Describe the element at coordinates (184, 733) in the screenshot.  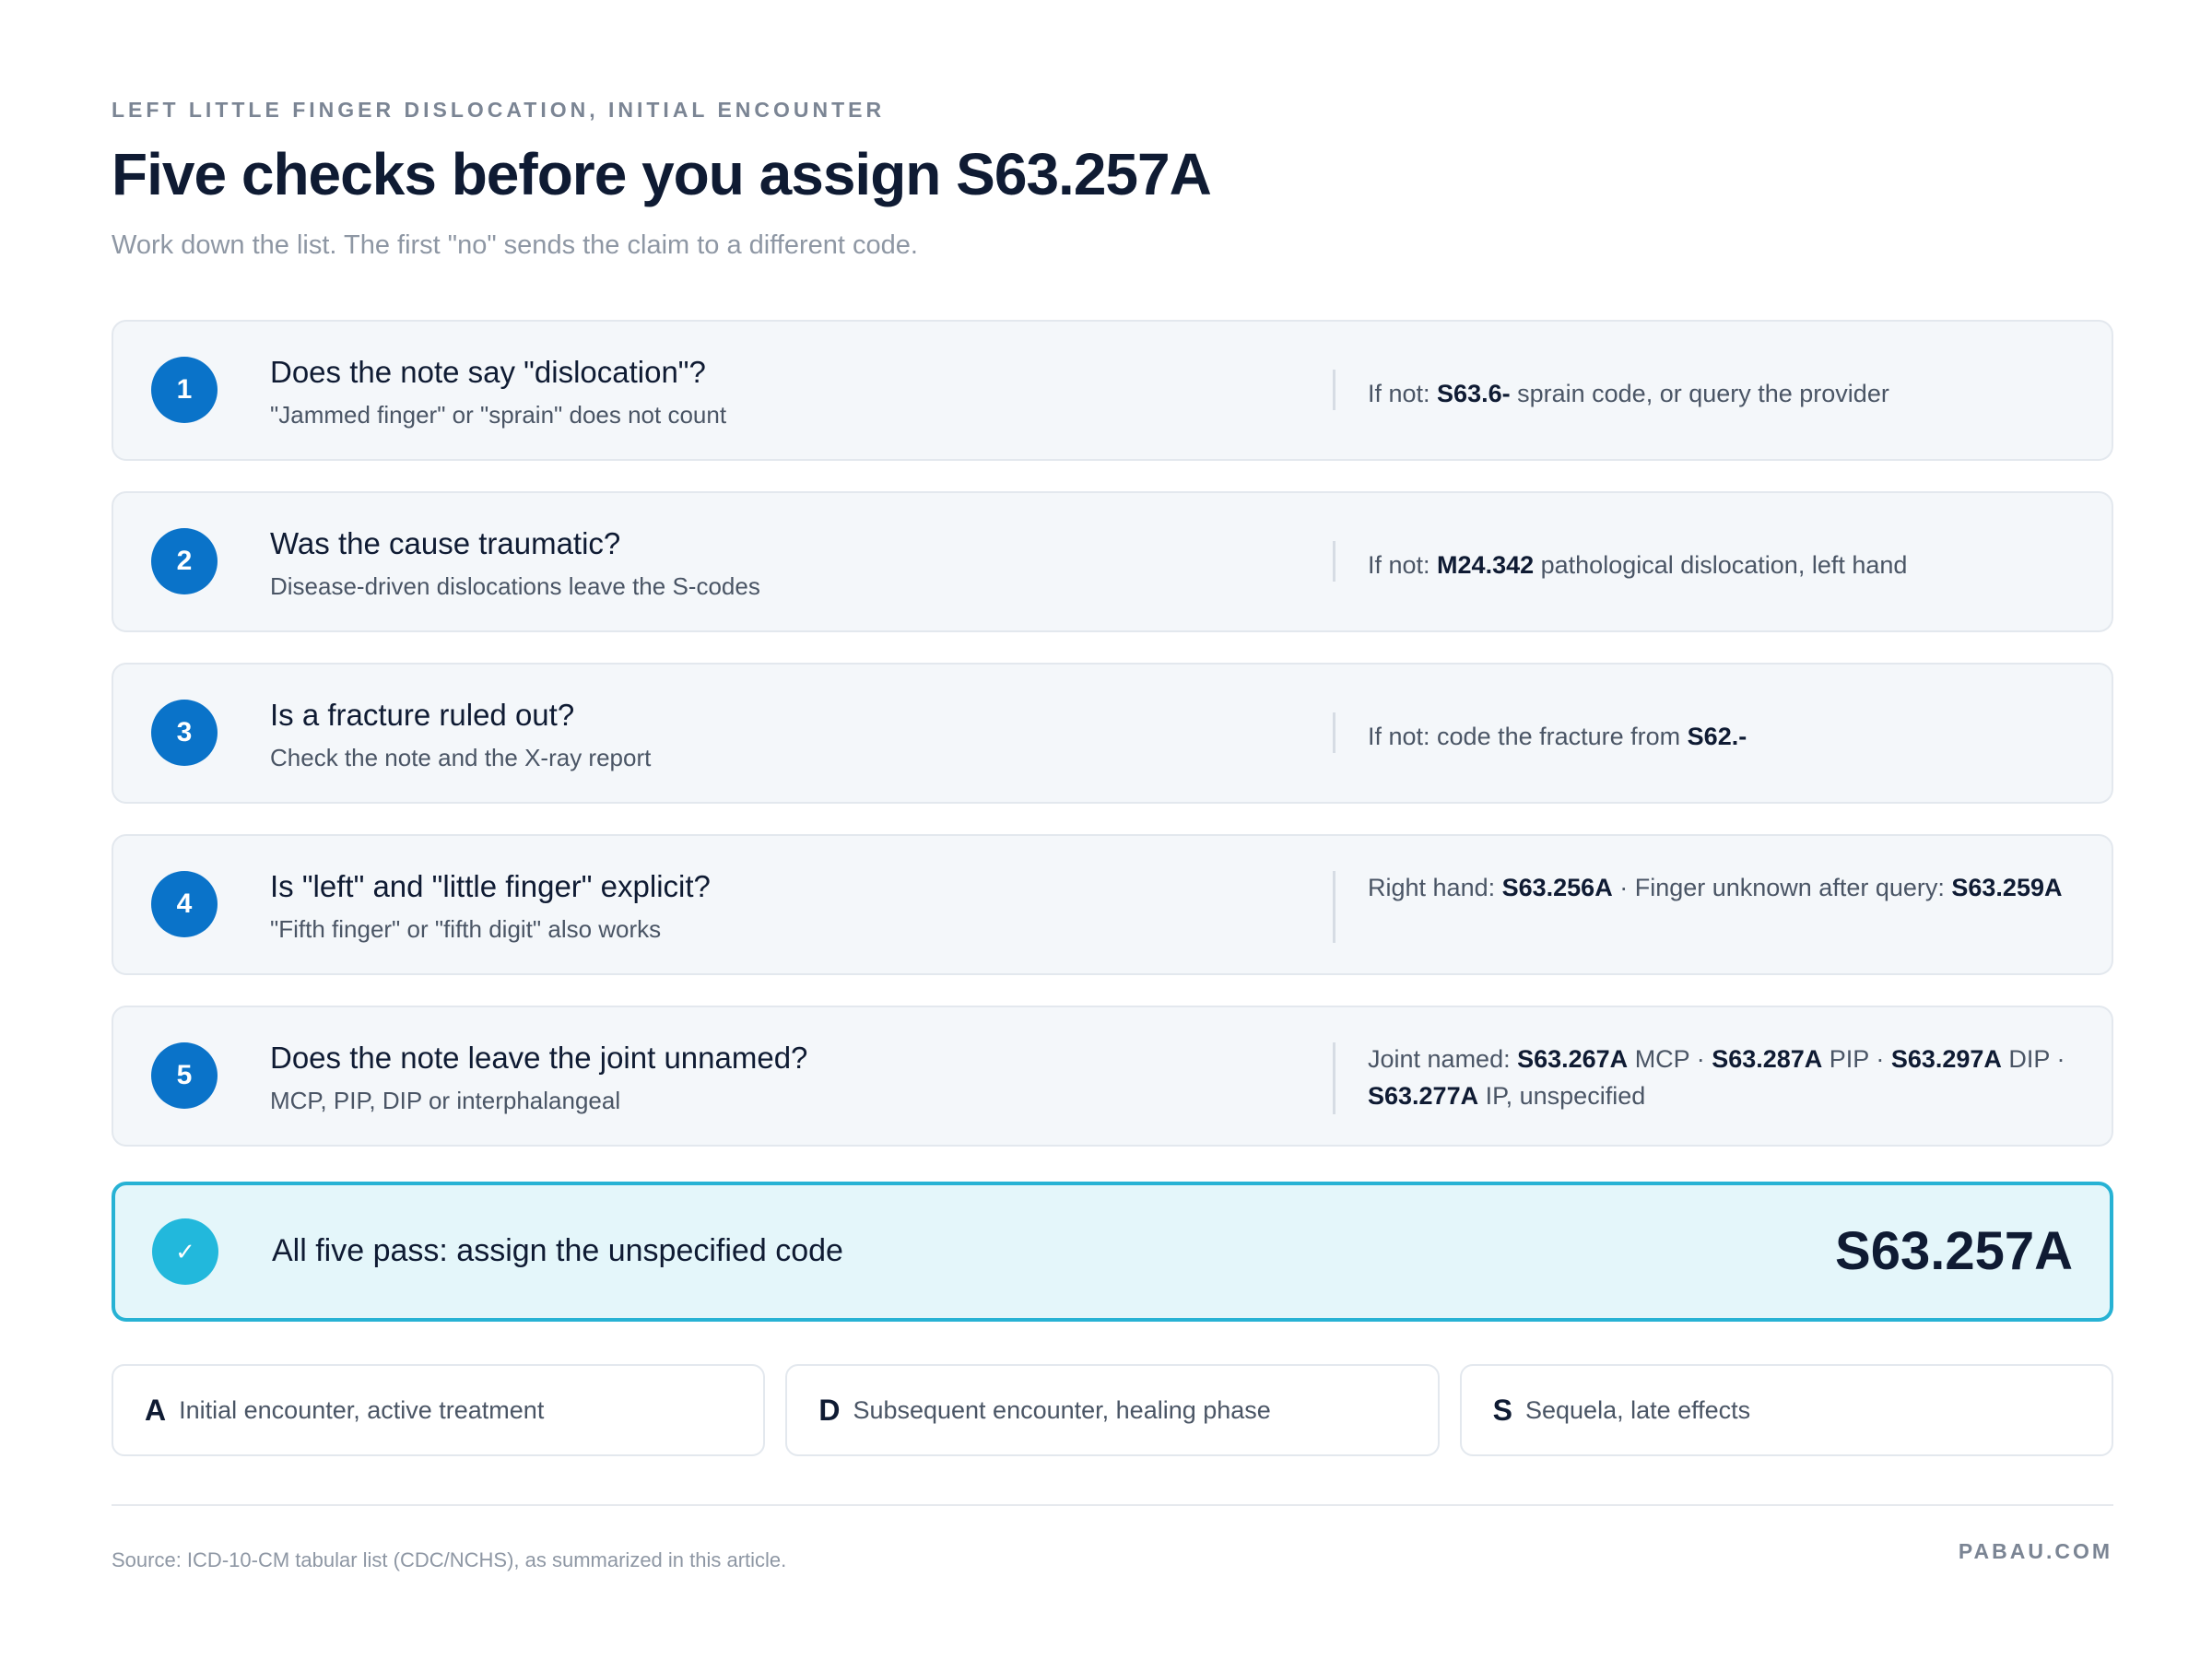
I see `step-number-badge: 3` at that location.